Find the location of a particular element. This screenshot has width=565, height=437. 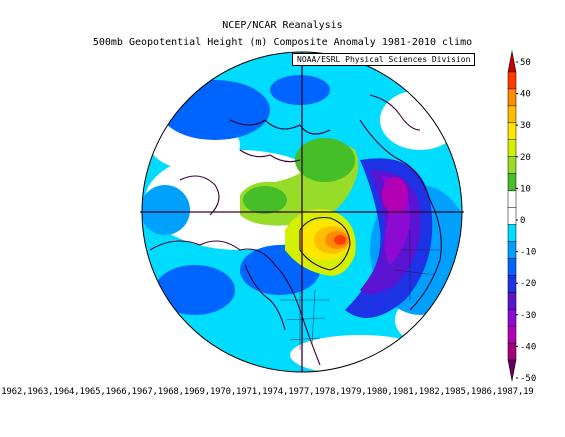

colorbar-tick-label: 0 is located at coordinates (522, 221).